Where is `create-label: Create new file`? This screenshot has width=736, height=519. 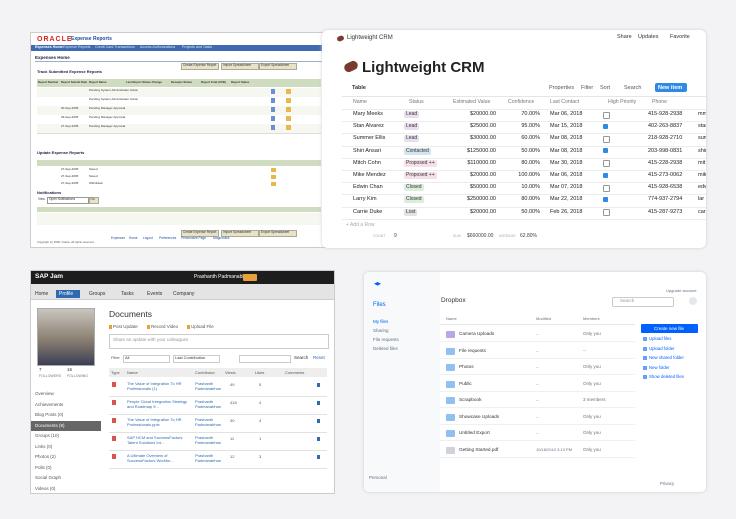 create-label: Create new file is located at coordinates (669, 328).